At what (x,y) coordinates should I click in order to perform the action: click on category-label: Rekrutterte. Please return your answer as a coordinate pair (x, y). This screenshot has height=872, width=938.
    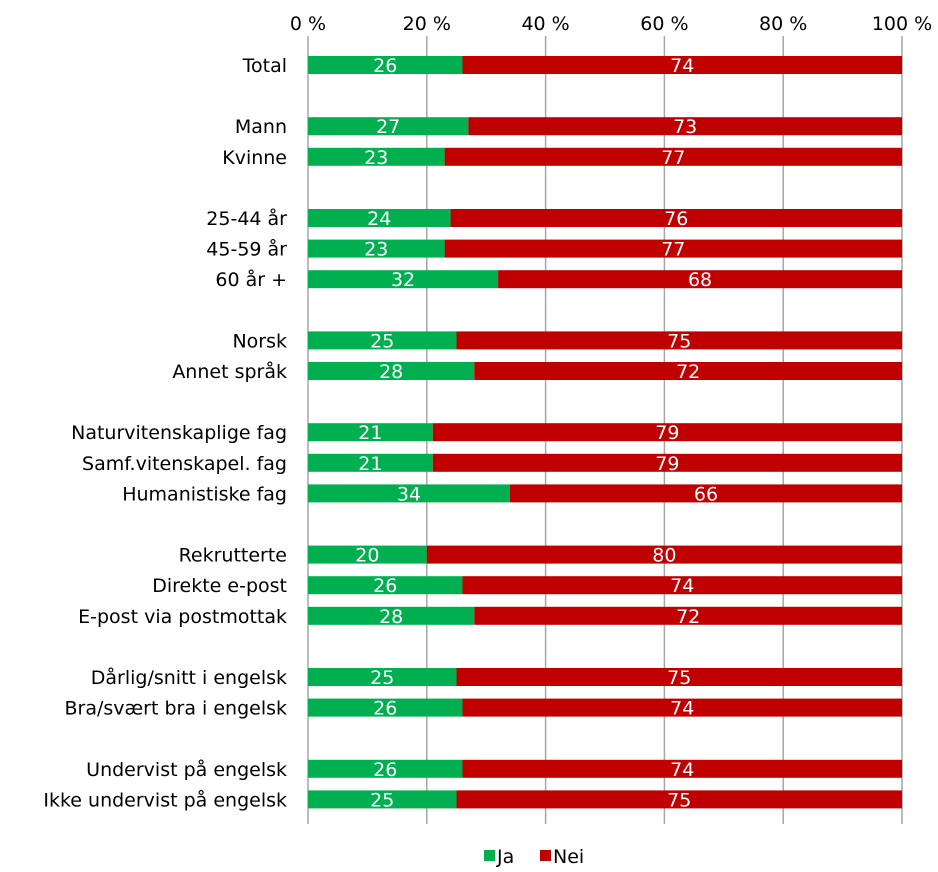
    Looking at the image, I should click on (233, 556).